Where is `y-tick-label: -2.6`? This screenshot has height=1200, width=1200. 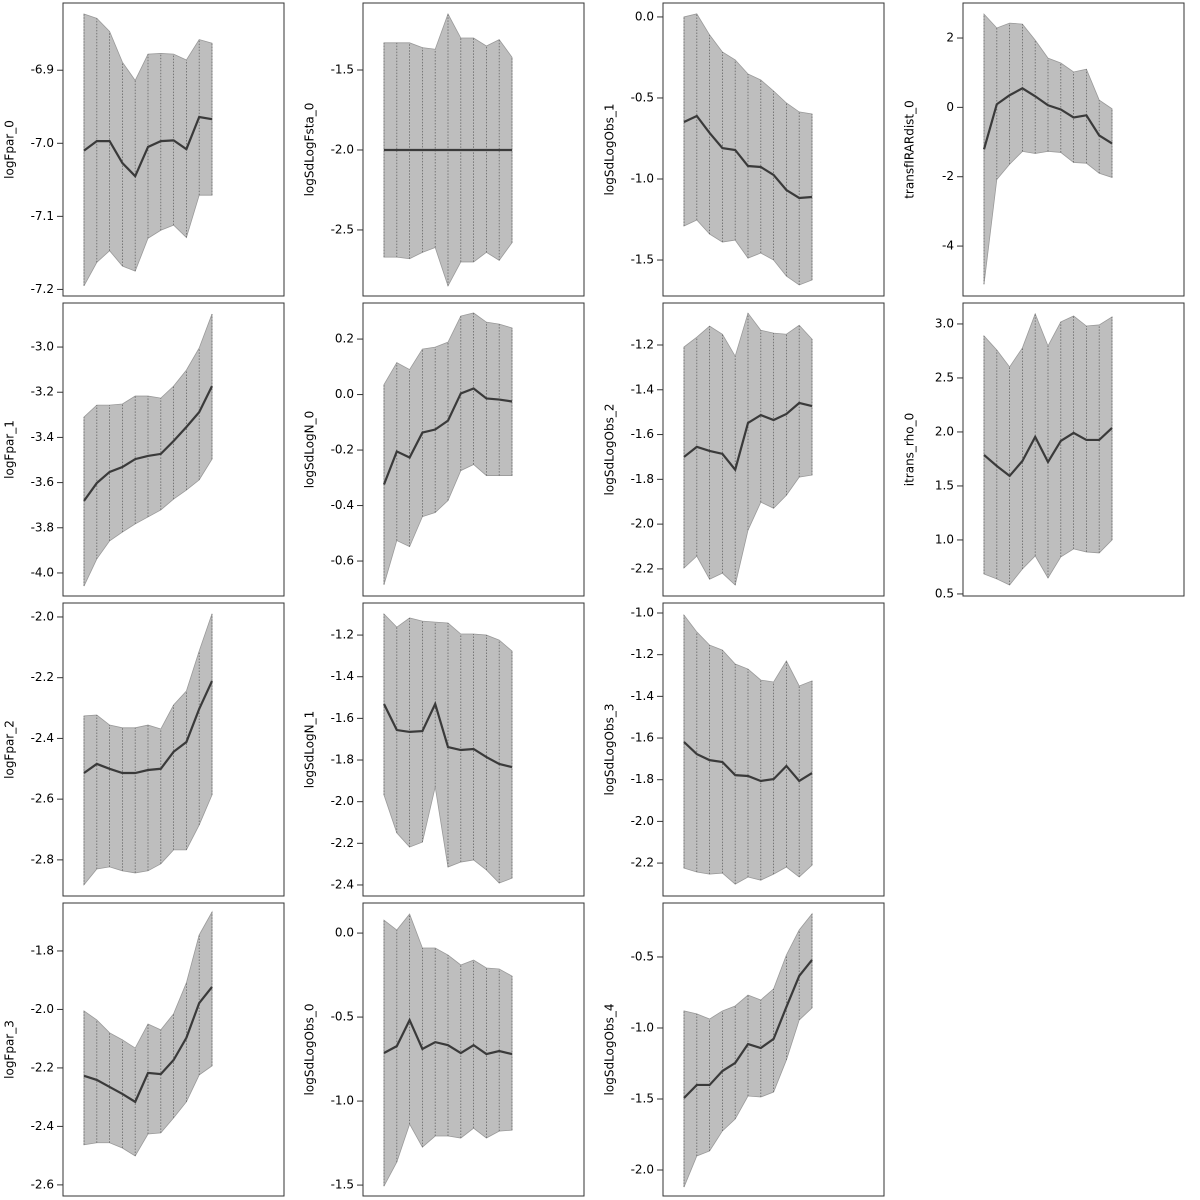 y-tick-label: -2.6 is located at coordinates (42, 799).